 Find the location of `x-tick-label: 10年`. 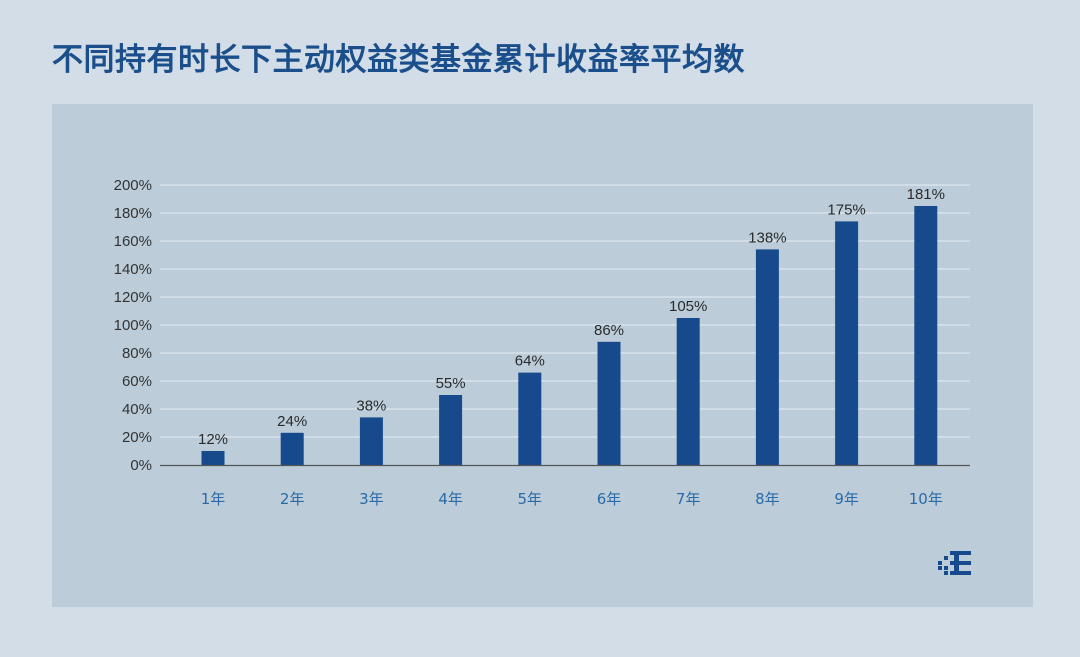

x-tick-label: 10年 is located at coordinates (926, 499).